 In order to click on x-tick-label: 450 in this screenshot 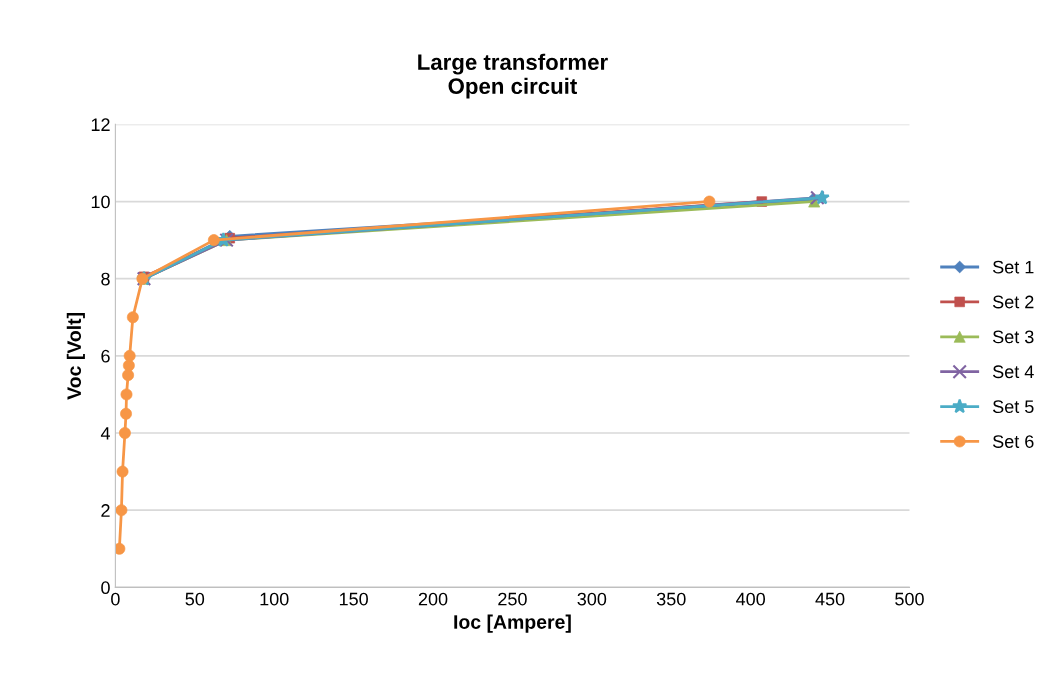, I will do `click(830, 599)`.